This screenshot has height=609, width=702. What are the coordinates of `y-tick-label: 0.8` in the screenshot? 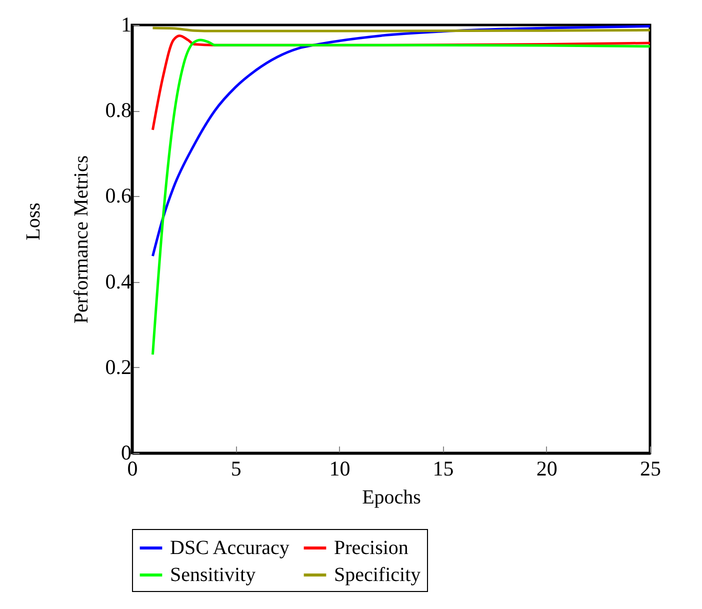 It's located at (118, 110).